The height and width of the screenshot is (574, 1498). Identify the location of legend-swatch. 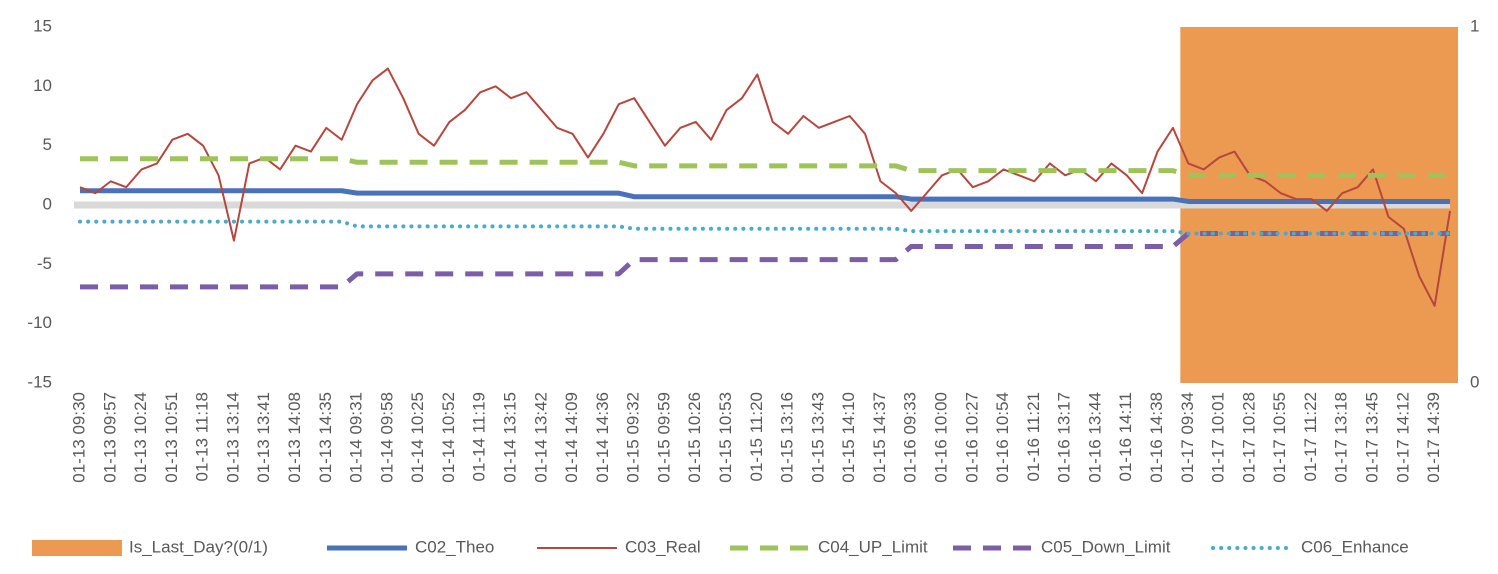
(77, 548).